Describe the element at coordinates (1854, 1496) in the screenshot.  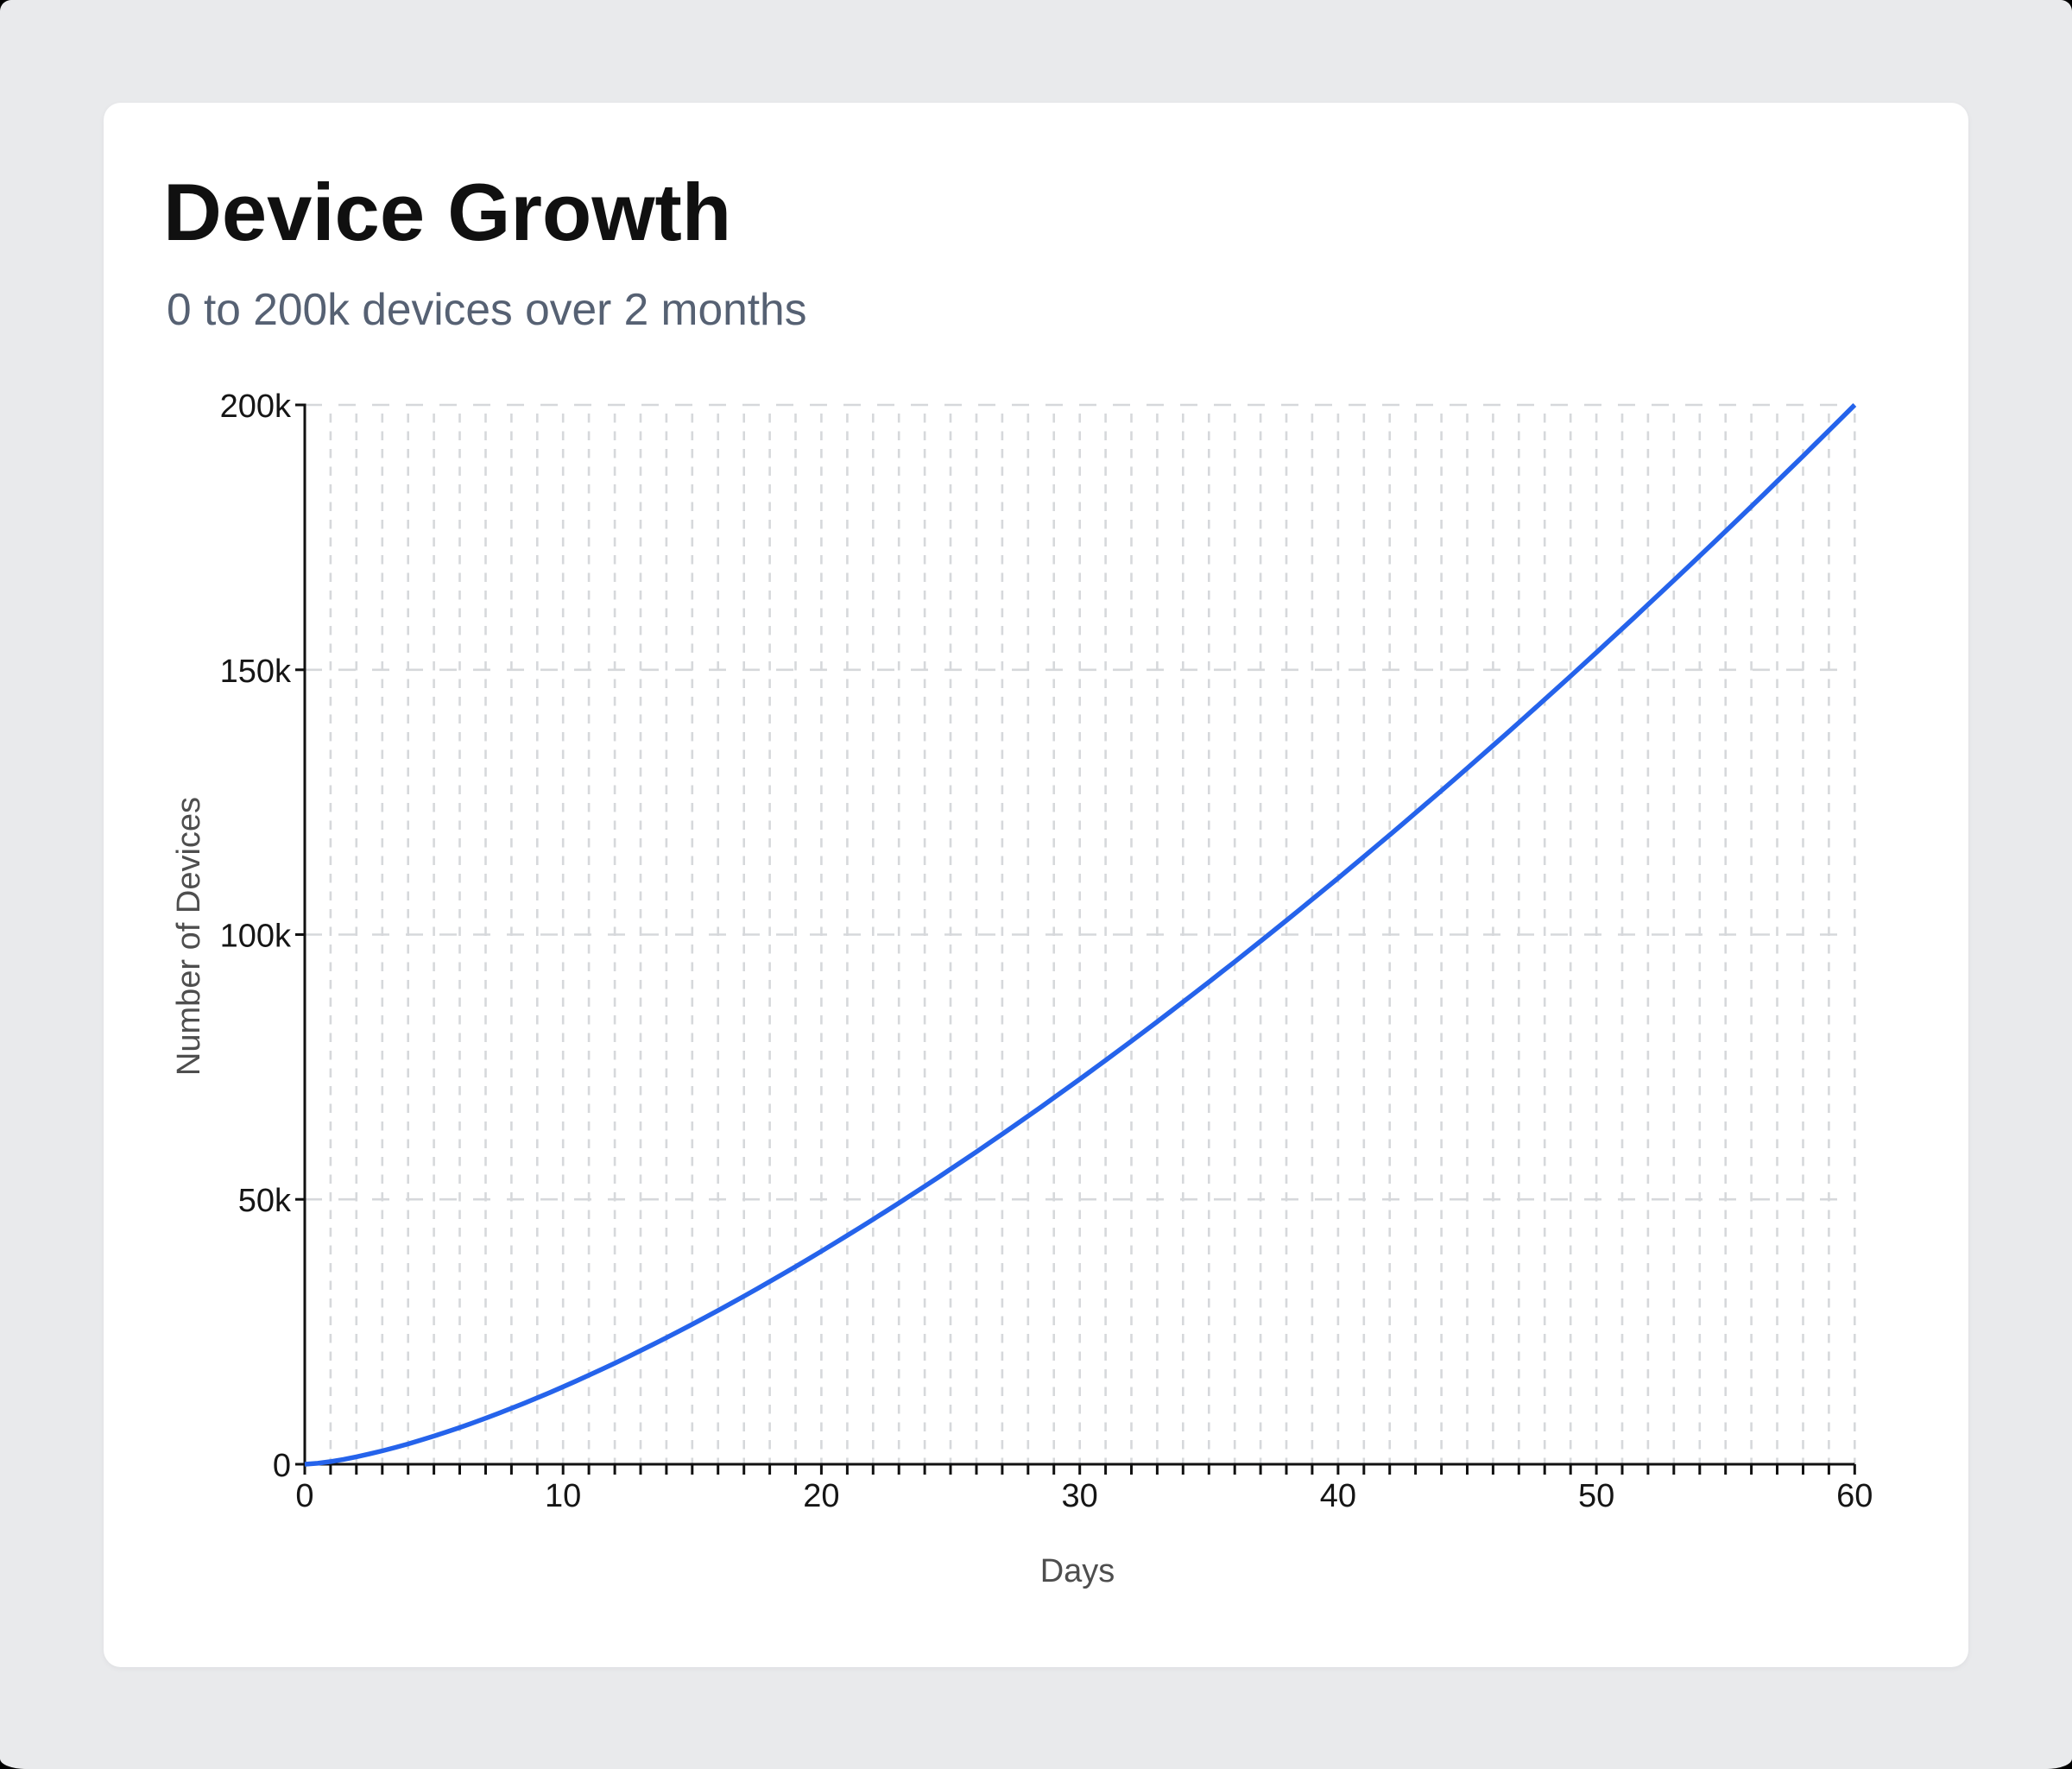
I see `svg-text: 60` at that location.